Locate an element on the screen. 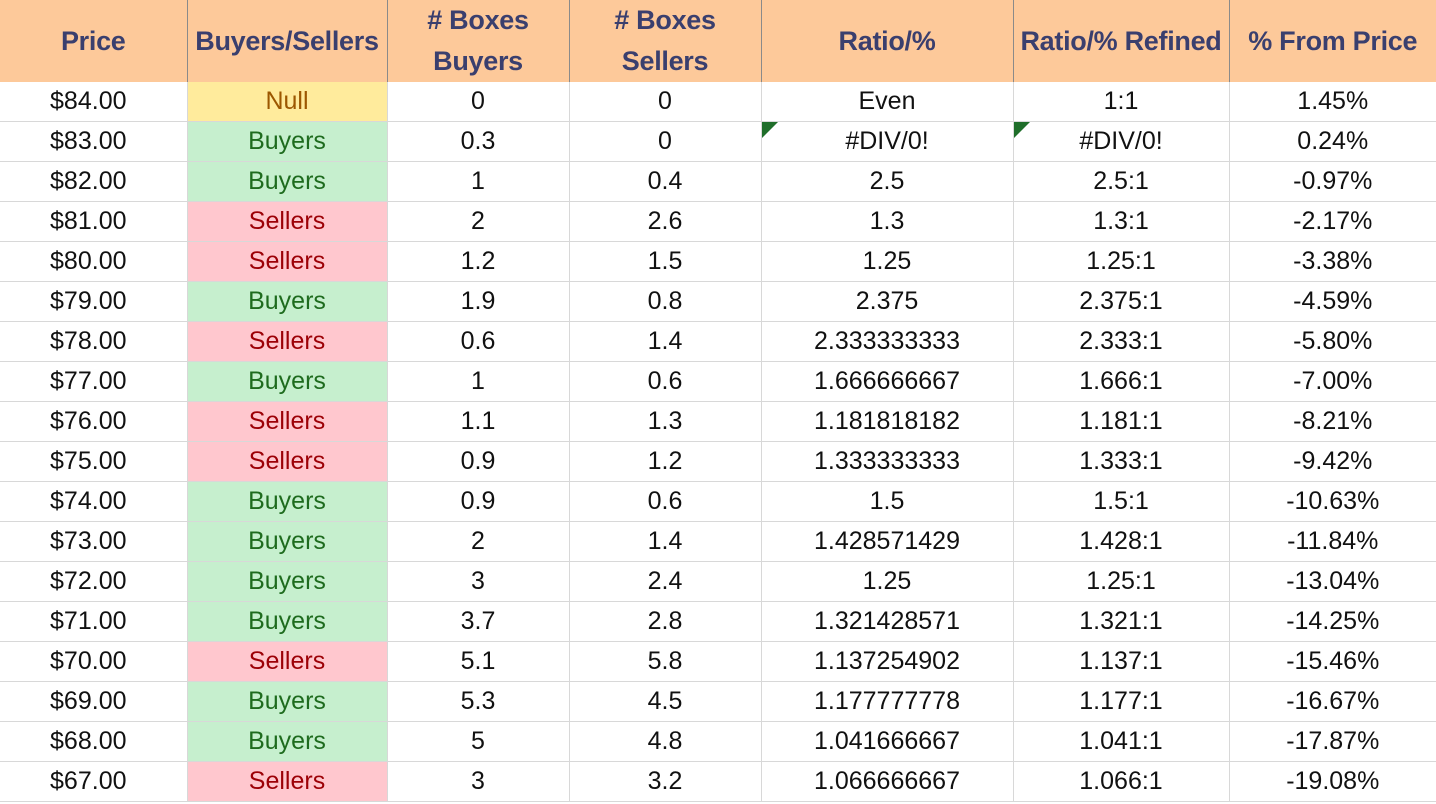 The height and width of the screenshot is (804, 1436). pct-from-price-cell: -3.38% is located at coordinates (1332, 261).